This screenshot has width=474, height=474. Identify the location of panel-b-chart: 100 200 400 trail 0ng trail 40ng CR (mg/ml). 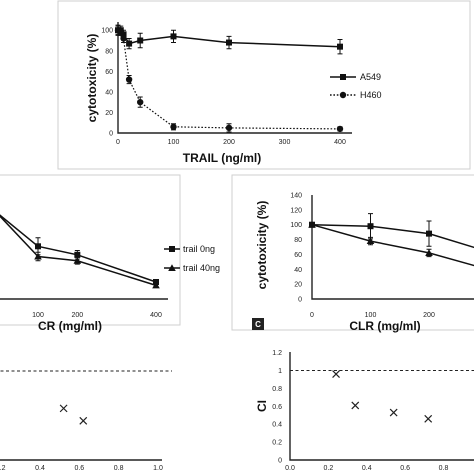
(110, 273).